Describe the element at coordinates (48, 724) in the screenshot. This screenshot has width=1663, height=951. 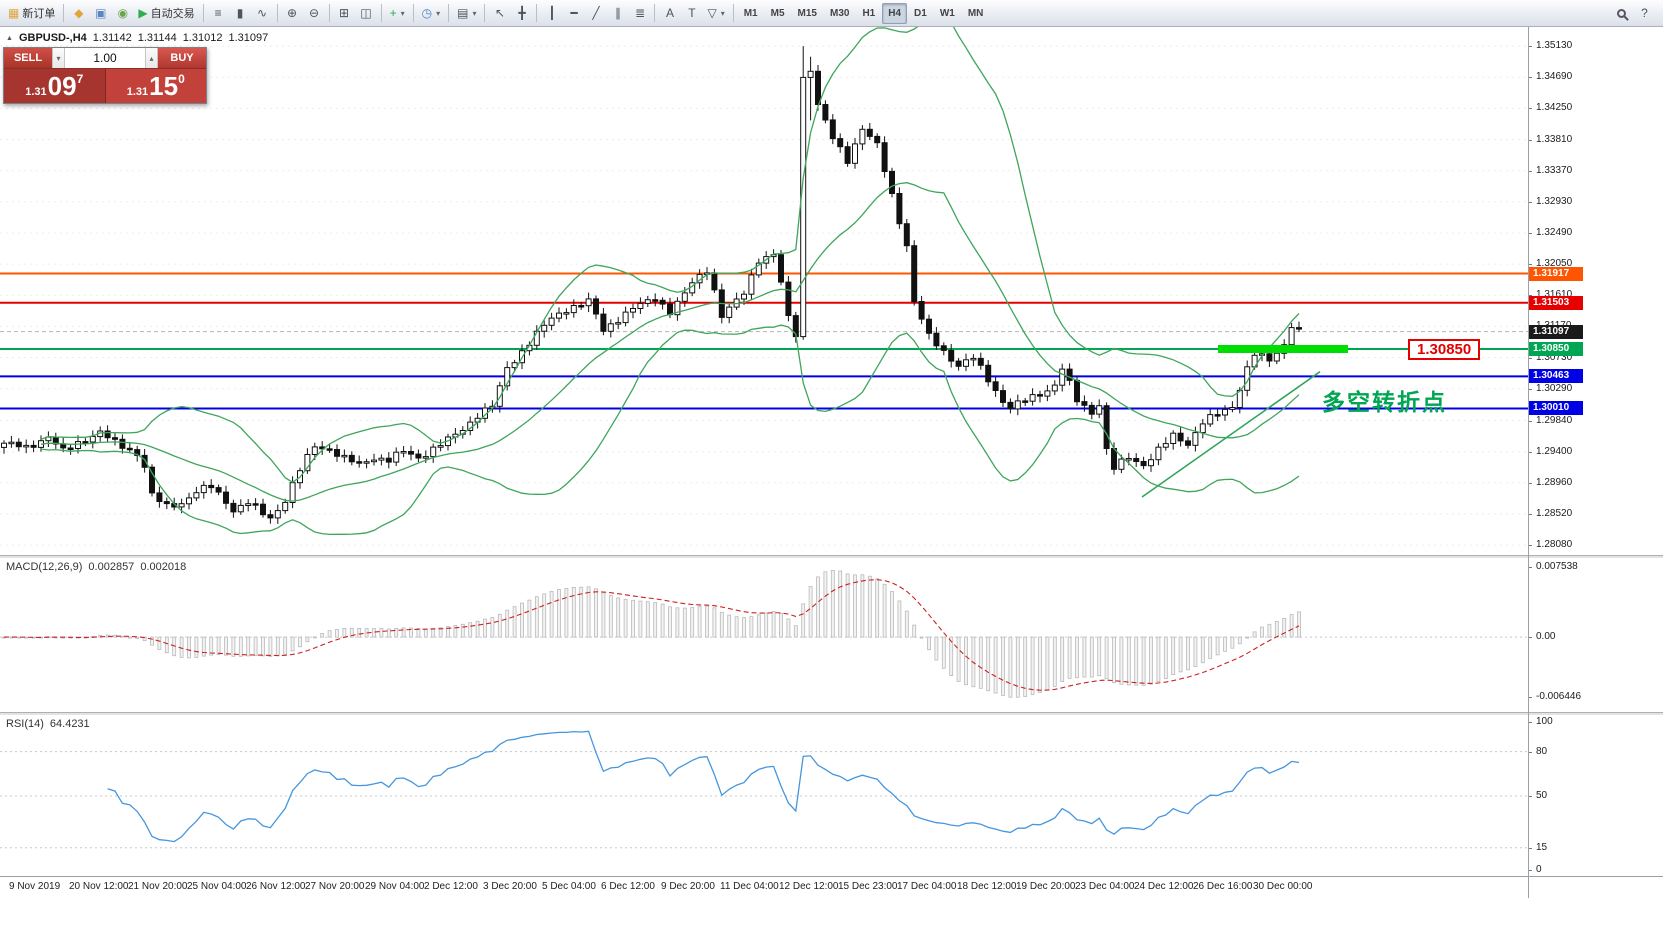
I see `rsi-label: RSI(14) 64.4231` at that location.